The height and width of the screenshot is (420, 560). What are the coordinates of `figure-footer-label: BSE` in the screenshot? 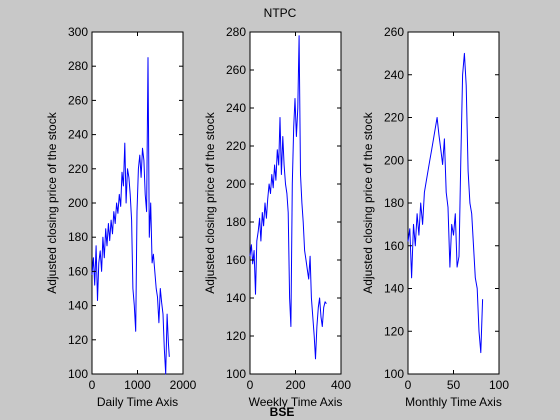 It's located at (282, 412).